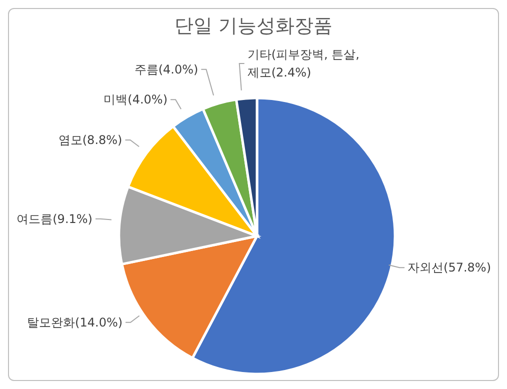 Image resolution: width=507 pixels, height=389 pixels. Describe the element at coordinates (75, 322) in the screenshot. I see `slice-label: 탈모완화(14.0%)` at that location.